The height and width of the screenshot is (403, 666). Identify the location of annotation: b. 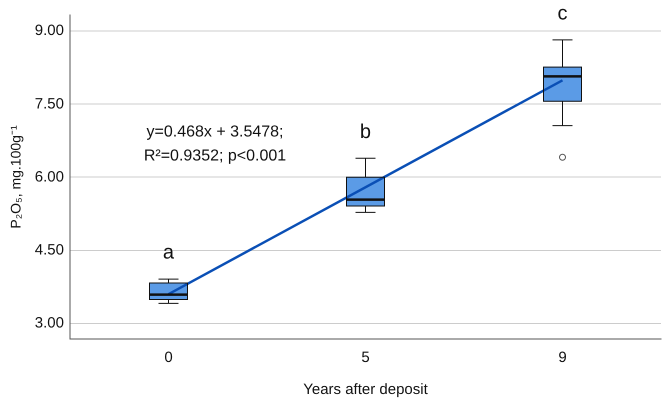
(366, 131).